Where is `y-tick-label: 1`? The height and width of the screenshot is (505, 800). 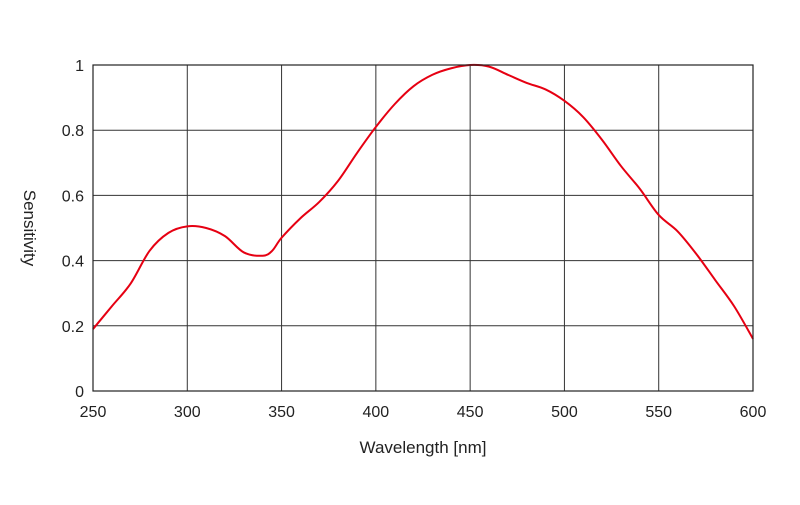 y-tick-label: 1 is located at coordinates (79, 66).